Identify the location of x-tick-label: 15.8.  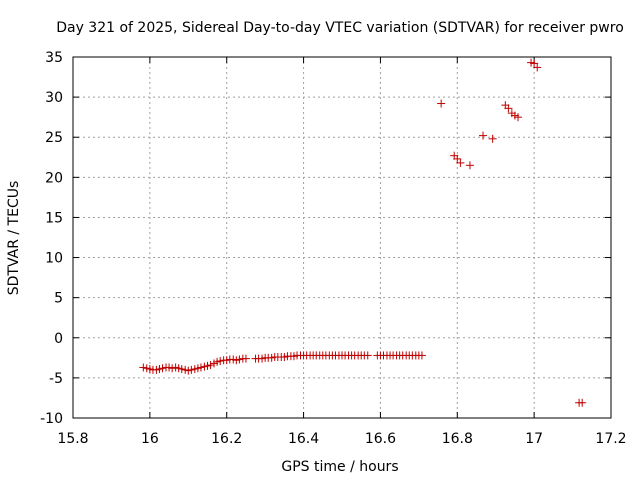
(72, 439).